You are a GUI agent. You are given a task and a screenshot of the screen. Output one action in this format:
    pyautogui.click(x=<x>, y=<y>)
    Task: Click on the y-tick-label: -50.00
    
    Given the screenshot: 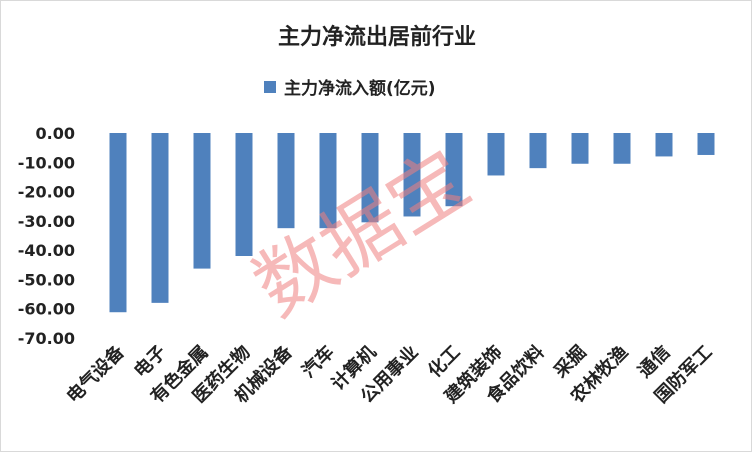 What is the action you would take?
    pyautogui.click(x=46, y=279)
    